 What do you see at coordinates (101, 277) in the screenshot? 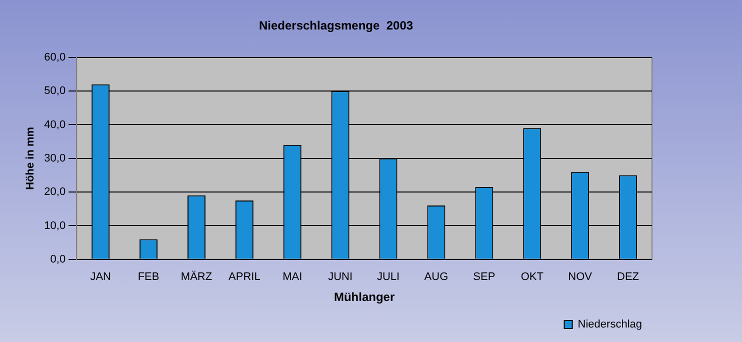
I see `x-tick-label: JAN` at bounding box center [101, 277].